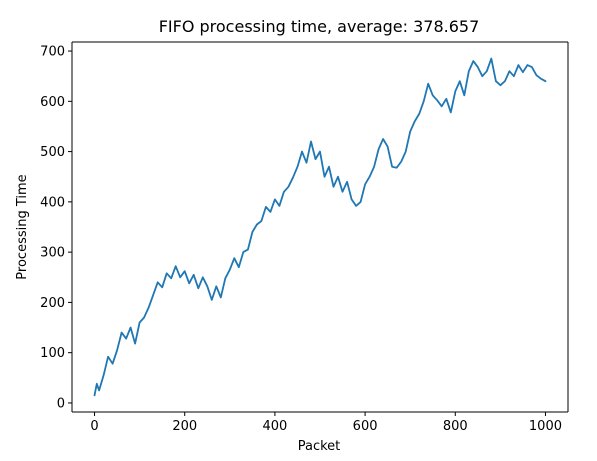 This screenshot has width=597, height=461. Describe the element at coordinates (319, 446) in the screenshot. I see `x-axis-label: Packet` at that location.